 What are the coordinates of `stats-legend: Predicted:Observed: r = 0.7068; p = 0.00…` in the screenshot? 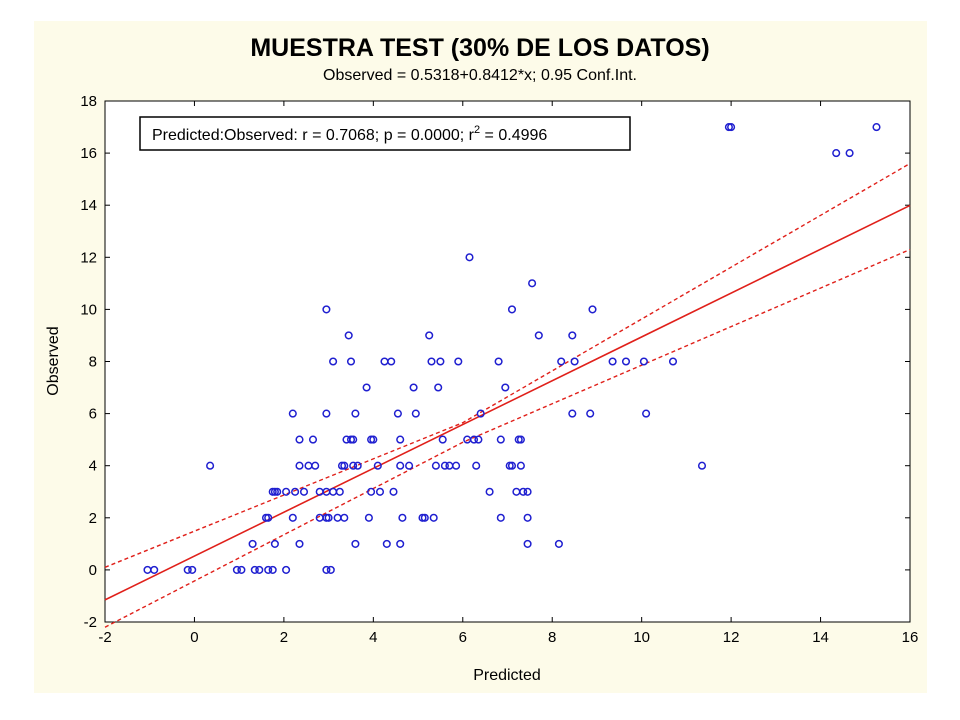 It's located at (385, 133).